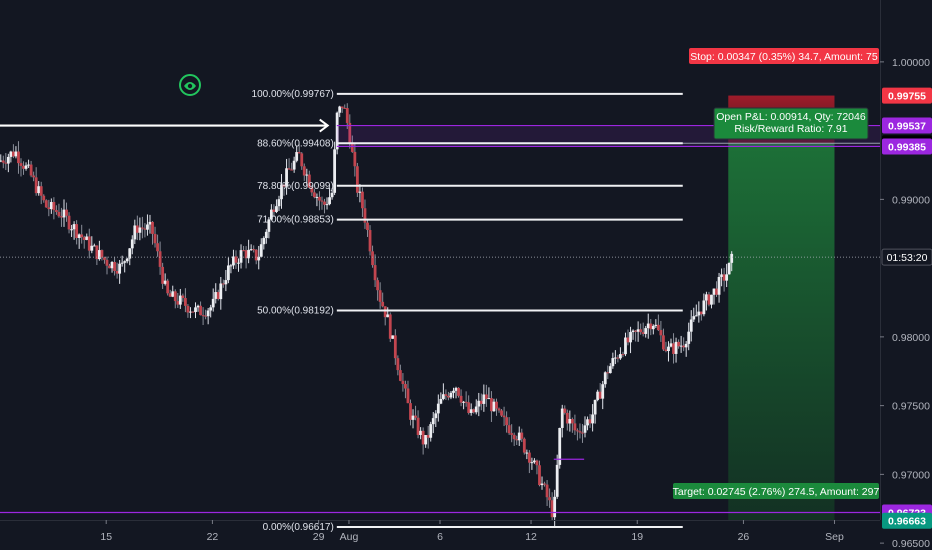  What do you see at coordinates (911, 338) in the screenshot?
I see `y-tick-label: 0.98000` at bounding box center [911, 338].